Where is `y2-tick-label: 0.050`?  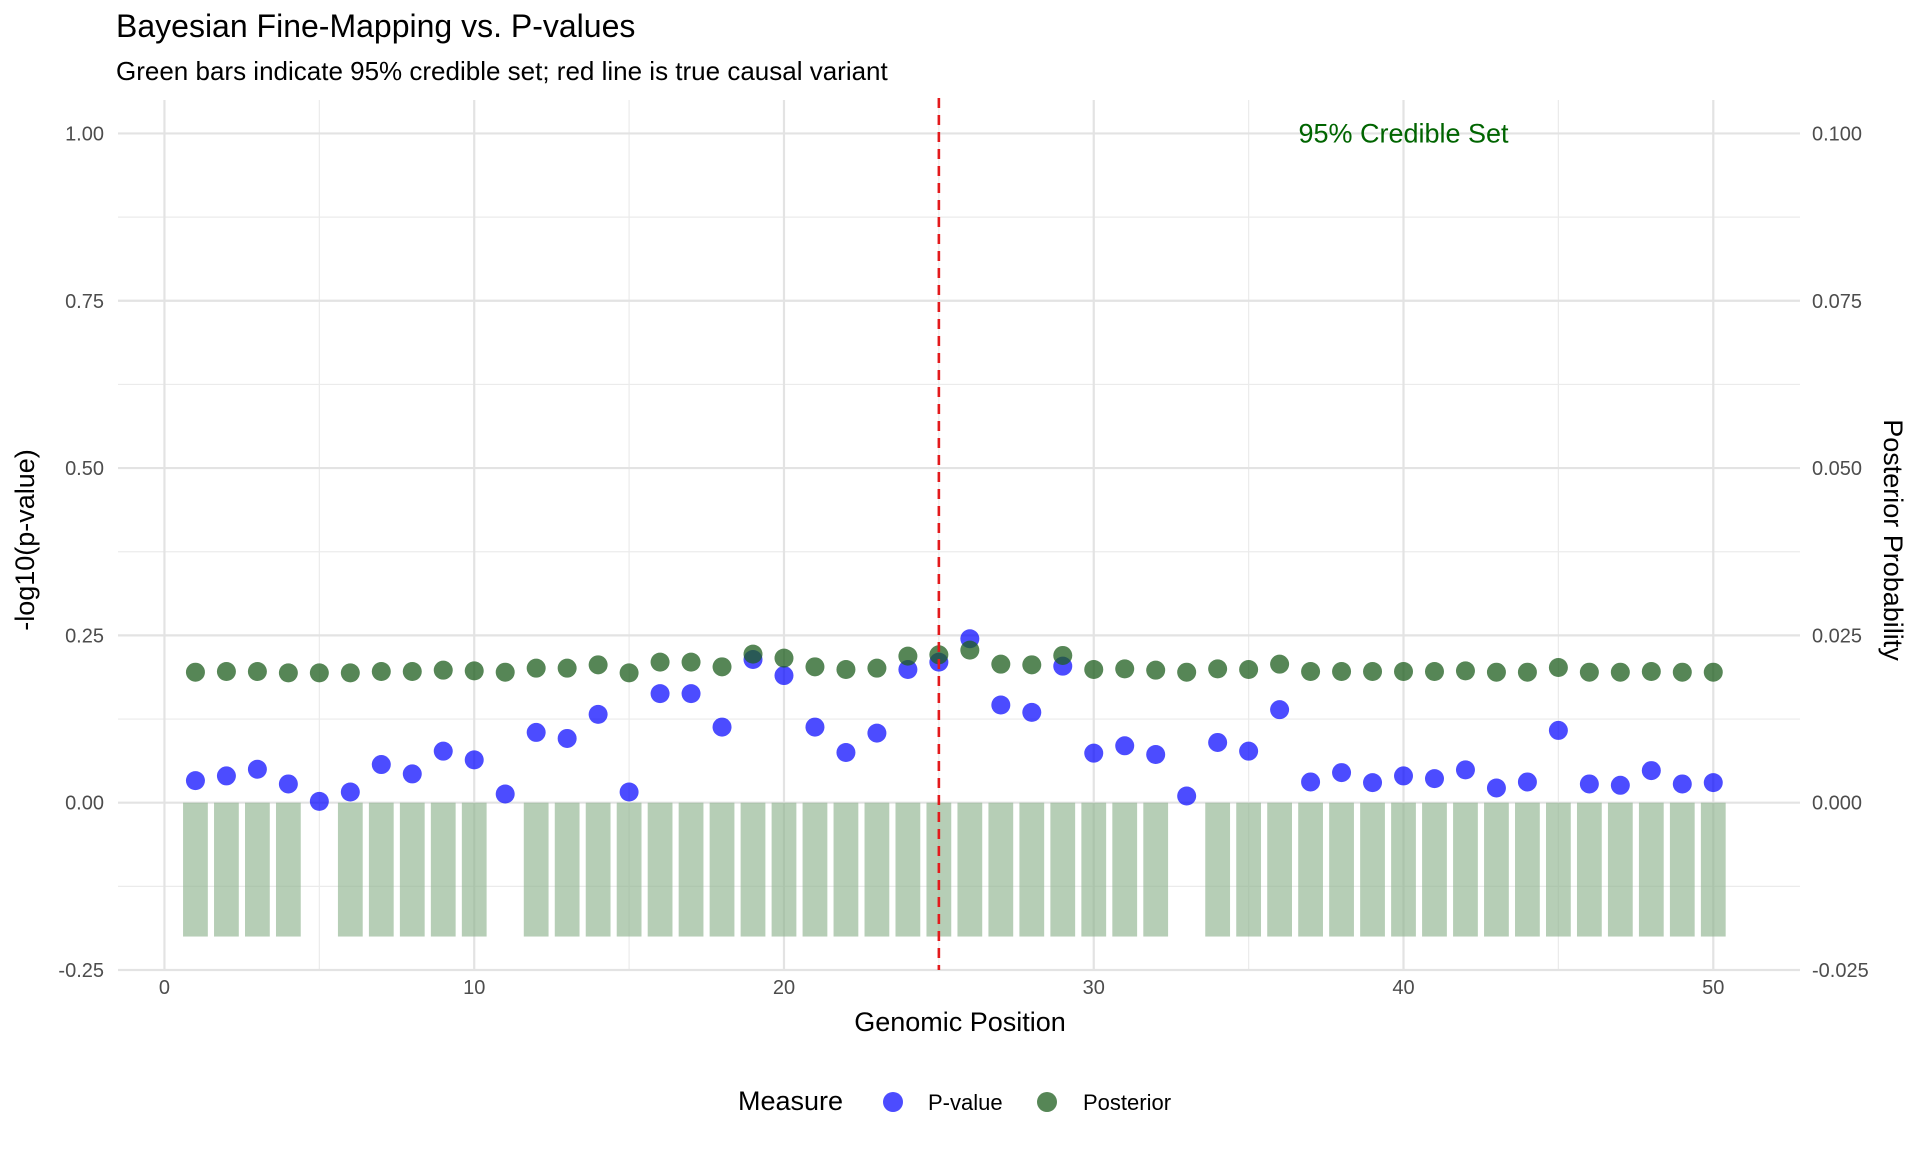
y2-tick-label: 0.050 is located at coordinates (1837, 469).